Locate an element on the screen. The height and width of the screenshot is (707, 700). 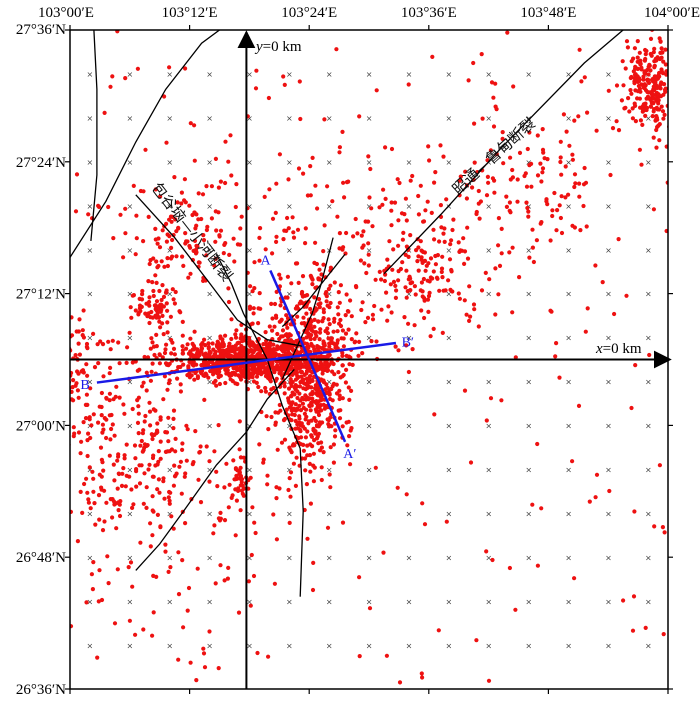
fault-line is located at coordinates (503, 152).